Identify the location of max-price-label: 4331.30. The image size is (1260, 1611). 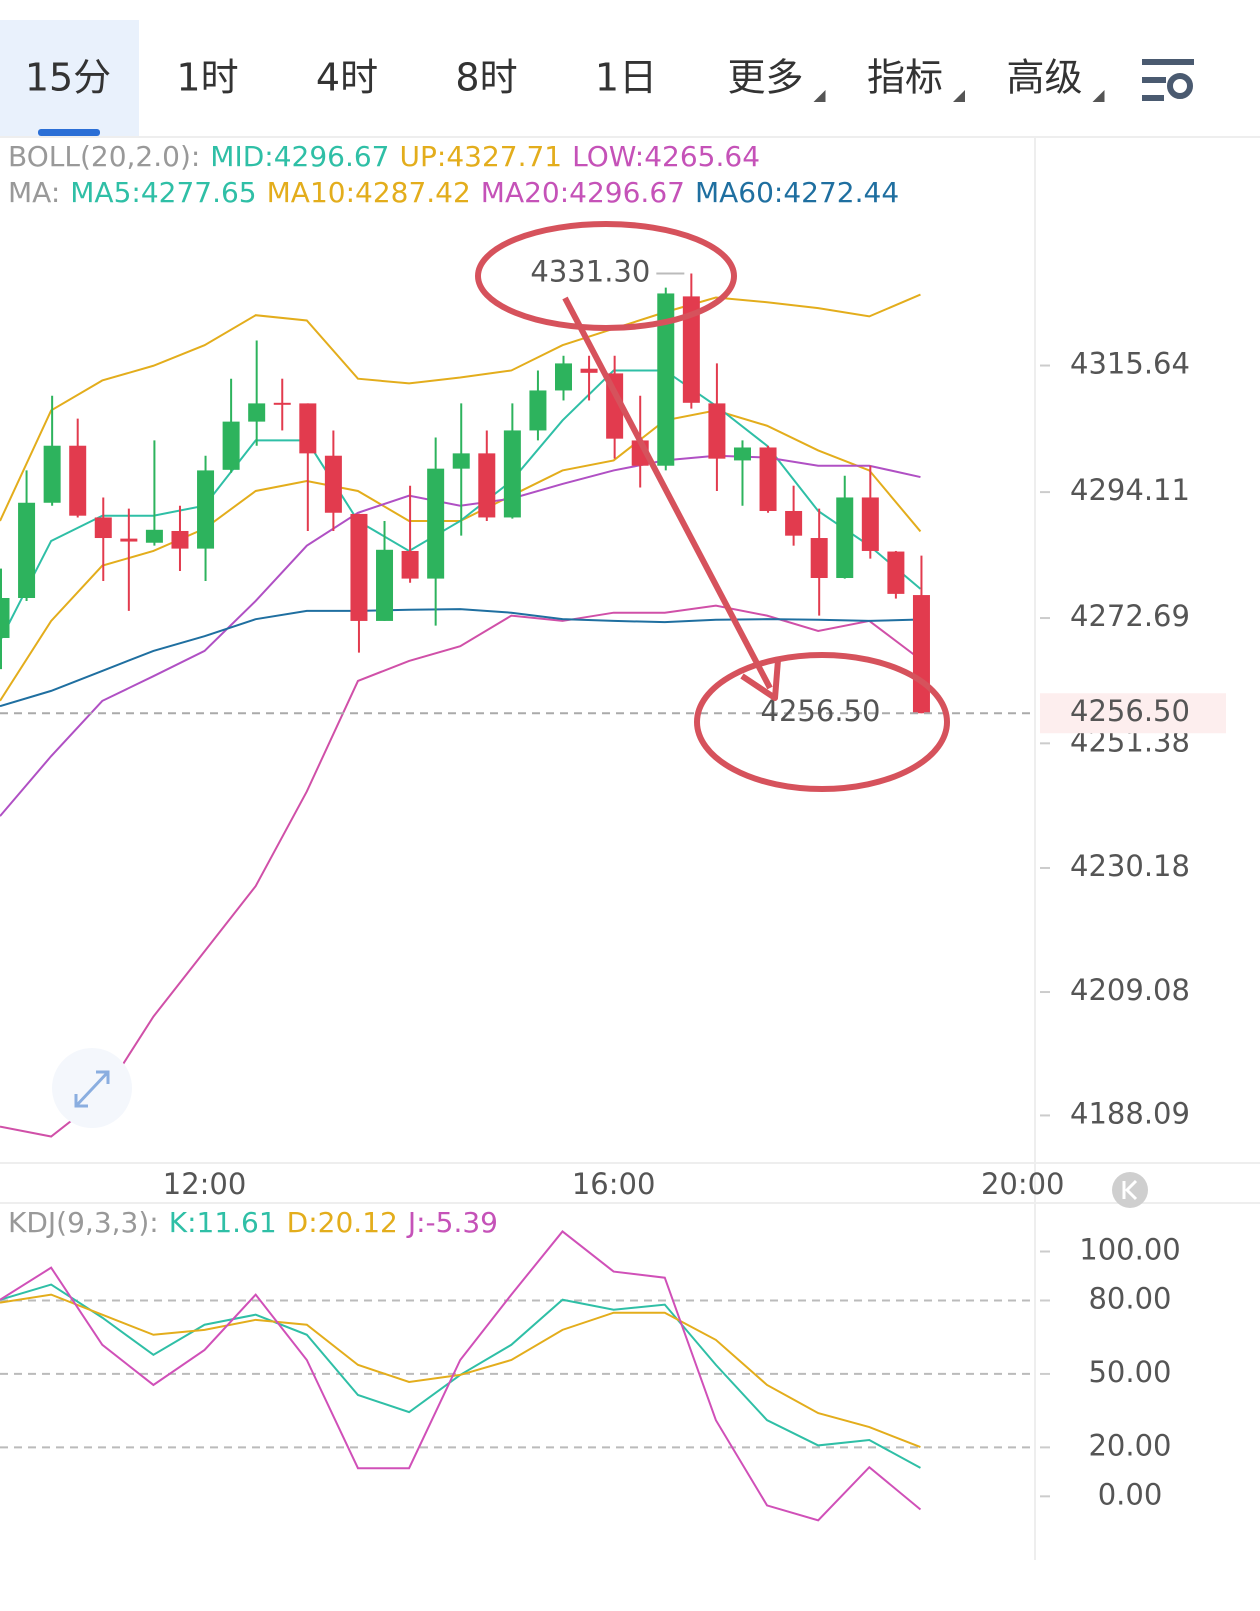
(590, 271).